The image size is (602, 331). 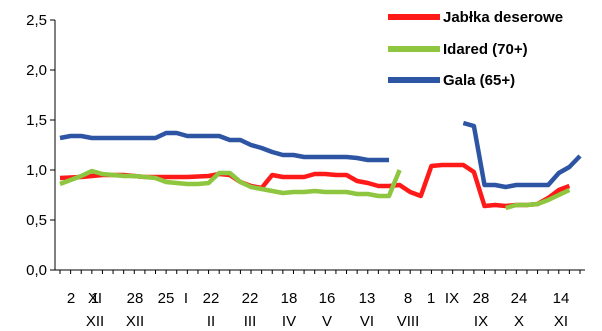 I want to click on x-tick-label: XI, so click(x=95, y=298).